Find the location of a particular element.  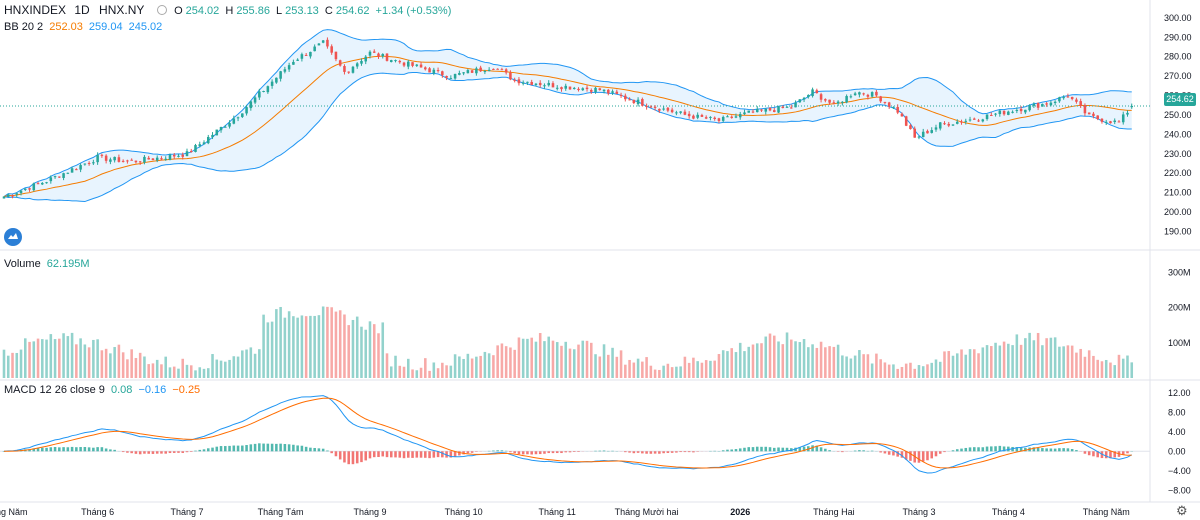

macd-tick-label: 0.00 is located at coordinates (1177, 451).